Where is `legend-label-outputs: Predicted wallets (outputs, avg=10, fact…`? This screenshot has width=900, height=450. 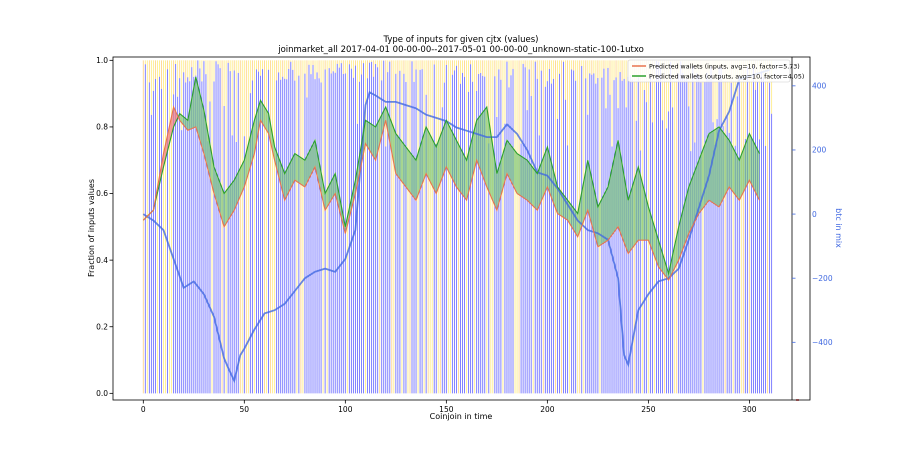 legend-label-outputs: Predicted wallets (outputs, avg=10, fact… is located at coordinates (726, 77).